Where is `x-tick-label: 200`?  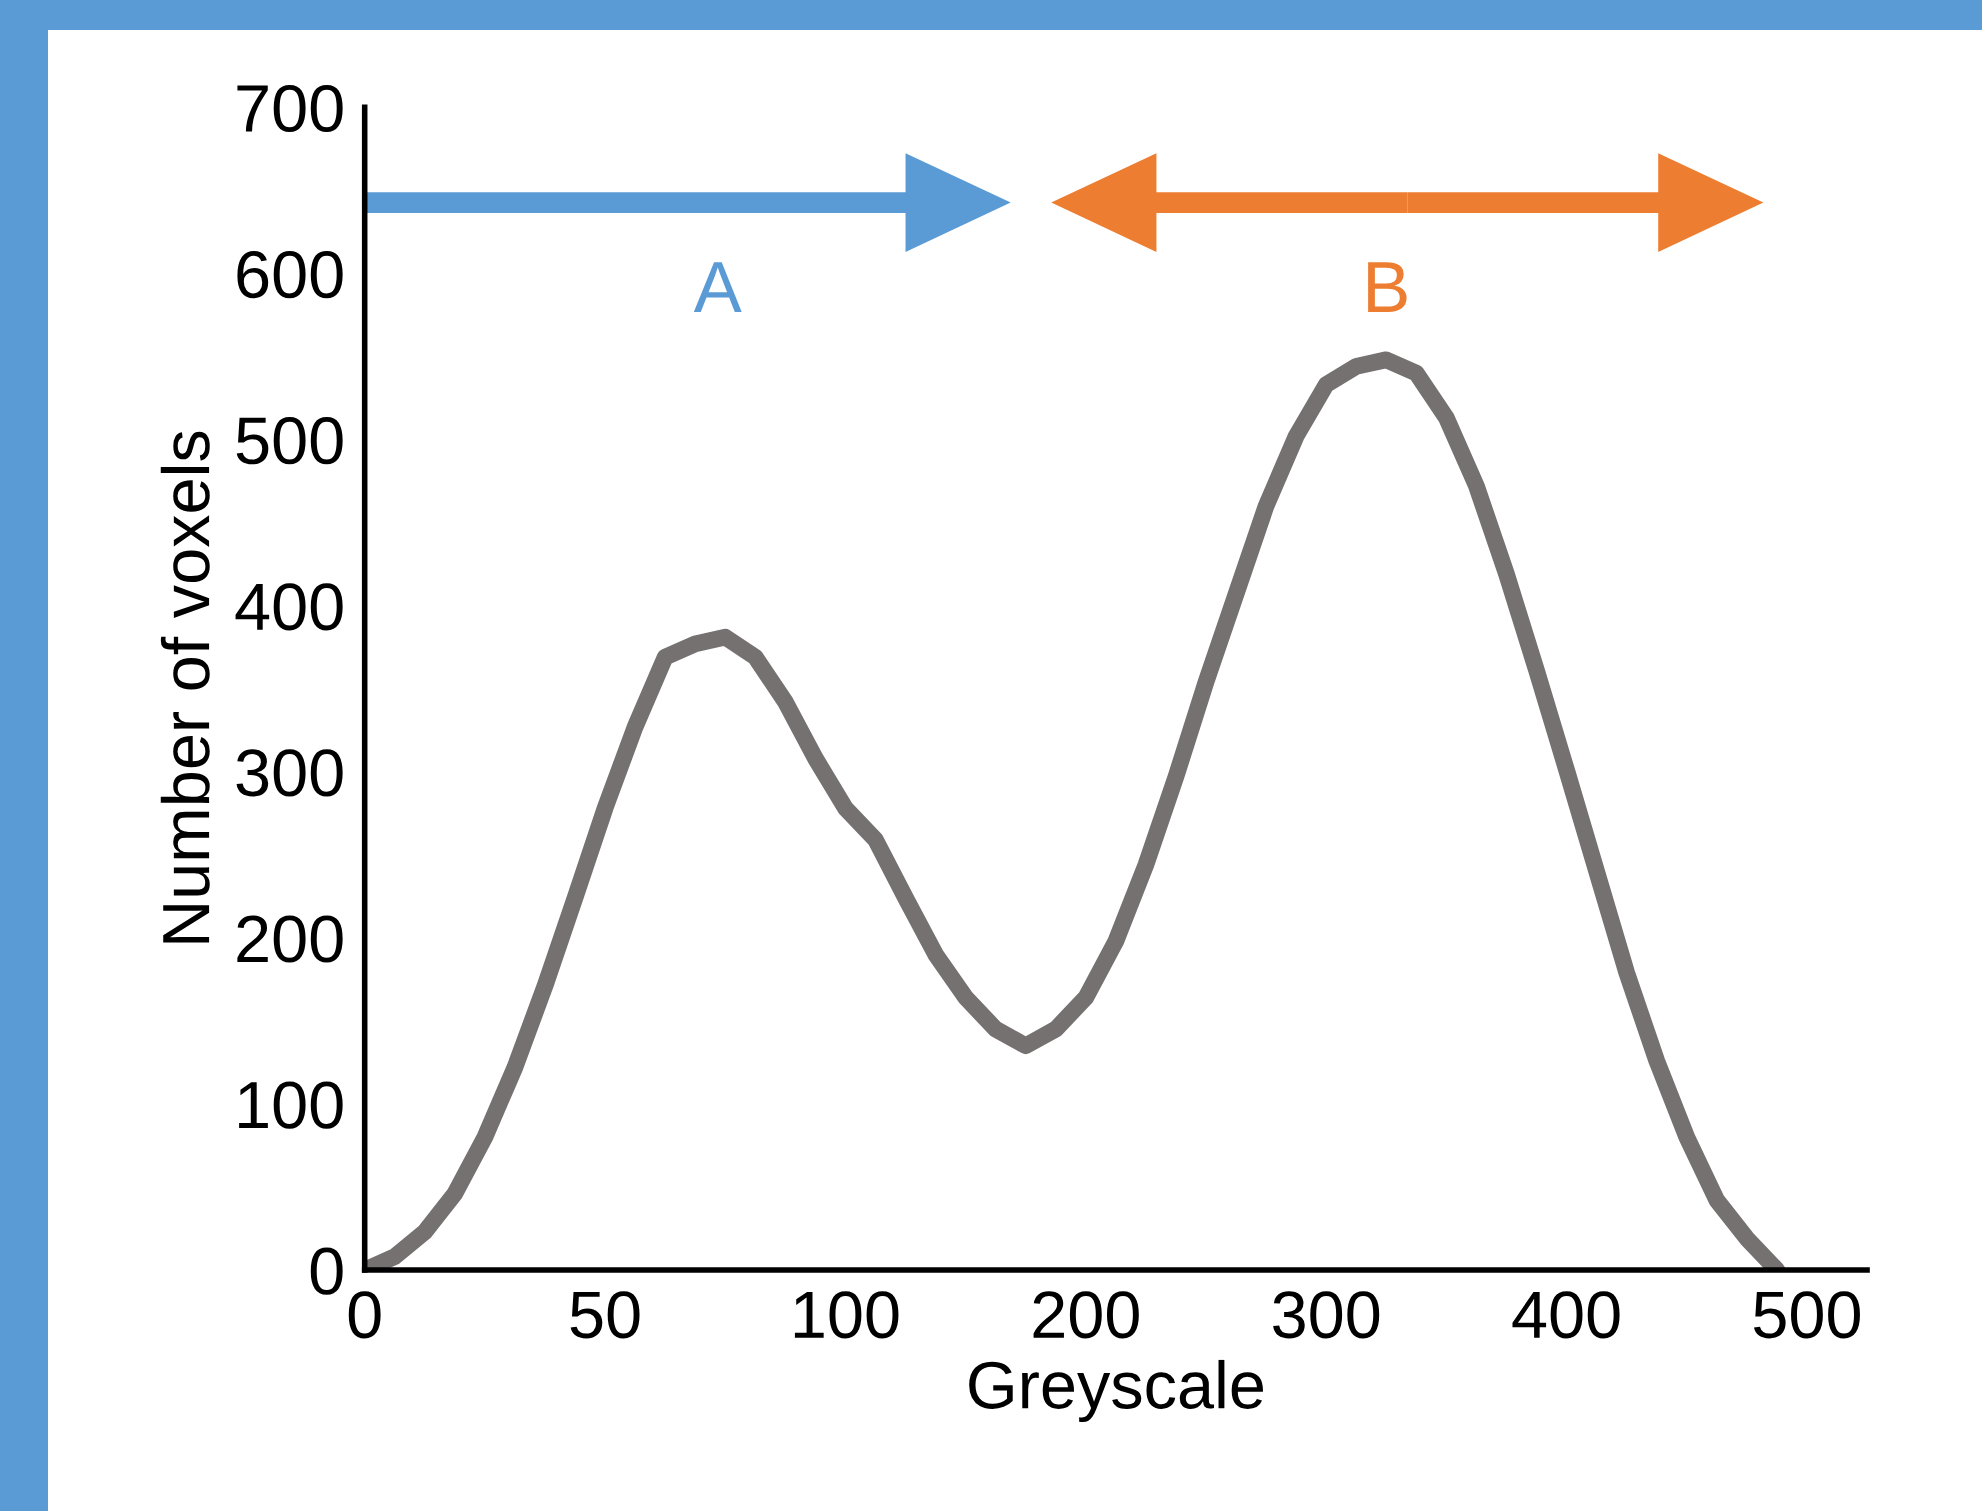
x-tick-label: 200 is located at coordinates (1086, 1315).